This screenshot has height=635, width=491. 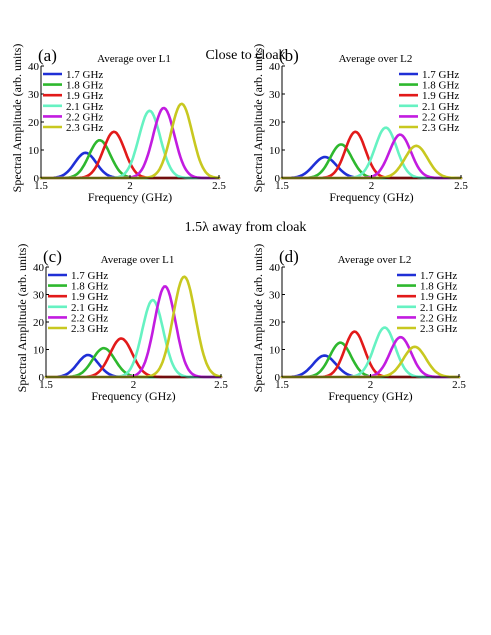 What do you see at coordinates (47, 55) in the screenshot?
I see `panel-label: (a)` at bounding box center [47, 55].